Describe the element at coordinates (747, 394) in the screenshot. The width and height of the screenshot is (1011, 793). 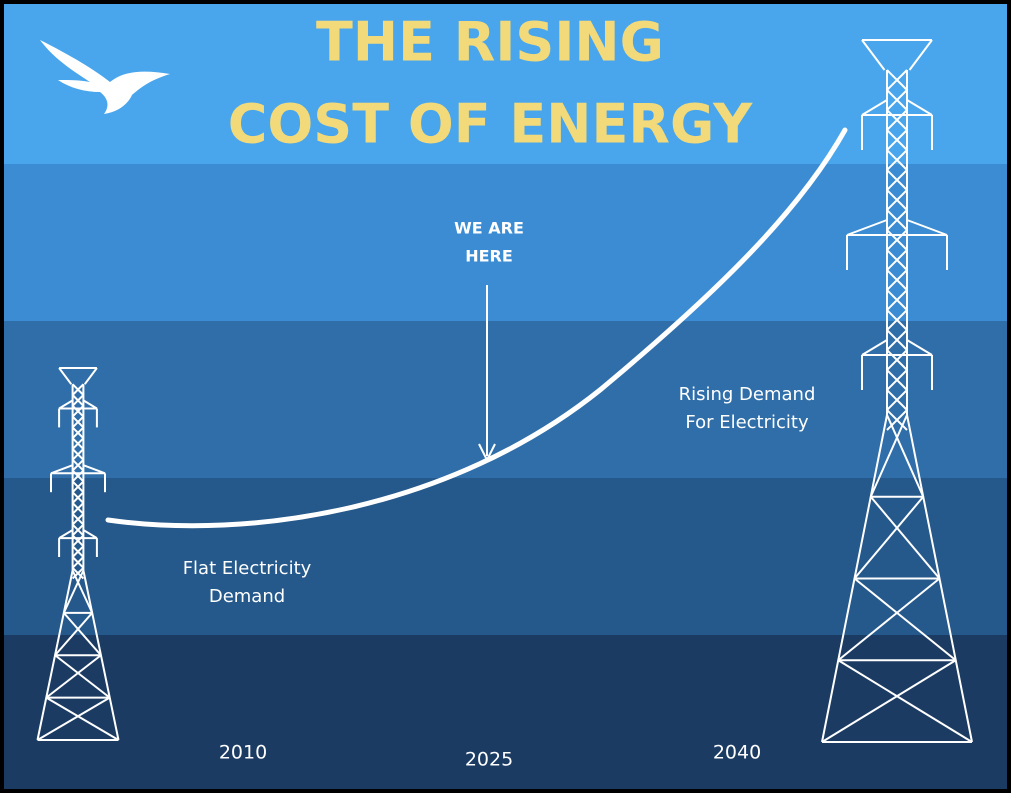
I see `annotation: Rising Demand` at that location.